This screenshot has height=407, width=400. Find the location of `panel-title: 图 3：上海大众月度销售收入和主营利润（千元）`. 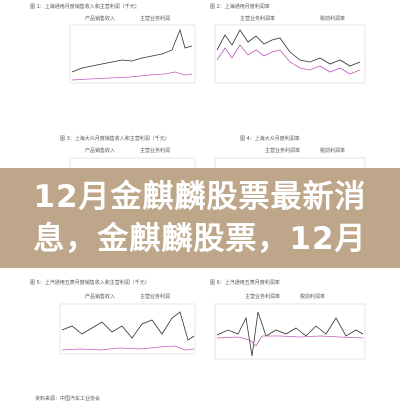

panel-title: 图 3：上海大众月度销售收入和主营利润（千元） is located at coordinates (115, 138).